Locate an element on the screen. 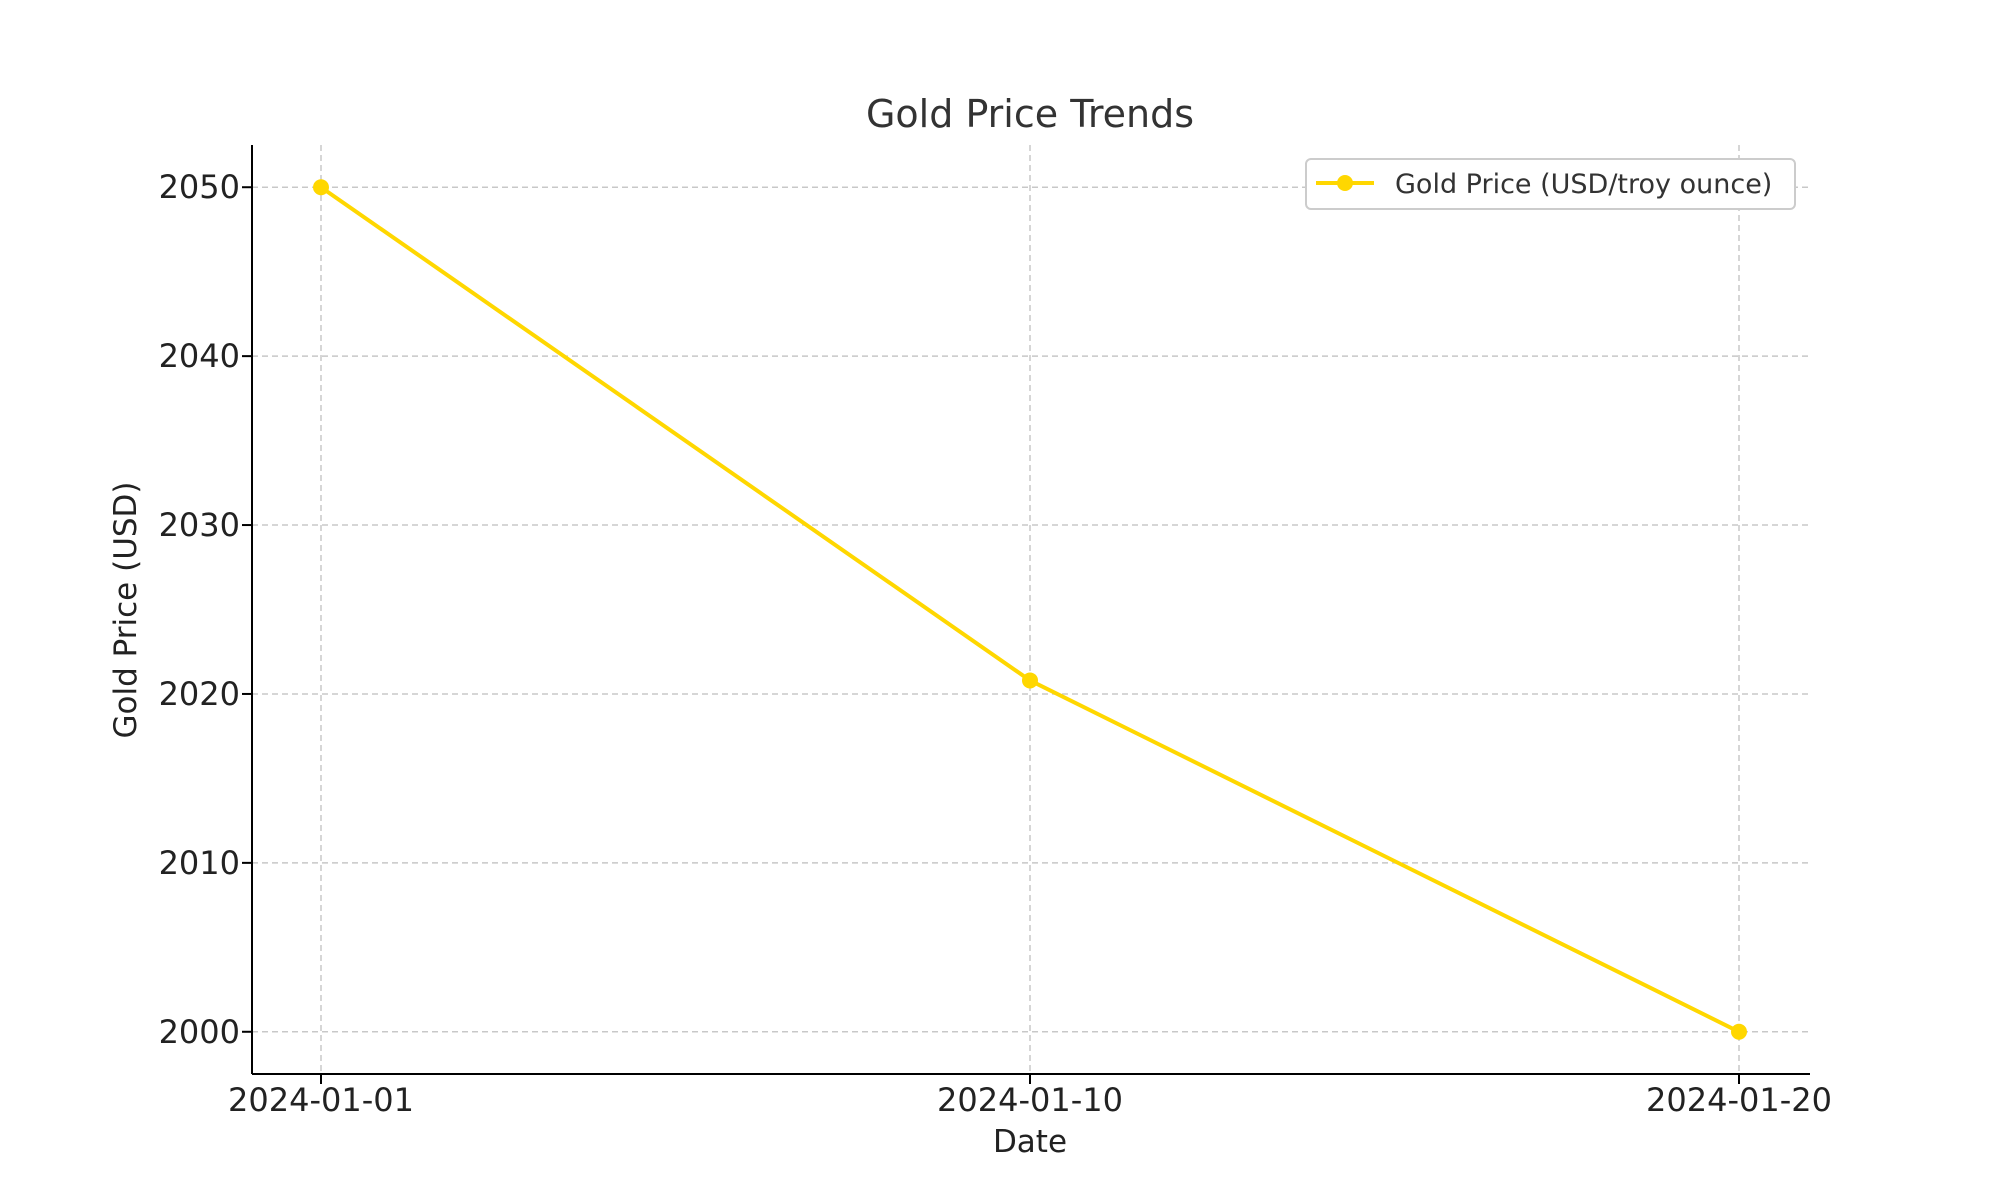 This screenshot has height=1204, width=2000. y-tick-label: 2010 is located at coordinates (199, 863).